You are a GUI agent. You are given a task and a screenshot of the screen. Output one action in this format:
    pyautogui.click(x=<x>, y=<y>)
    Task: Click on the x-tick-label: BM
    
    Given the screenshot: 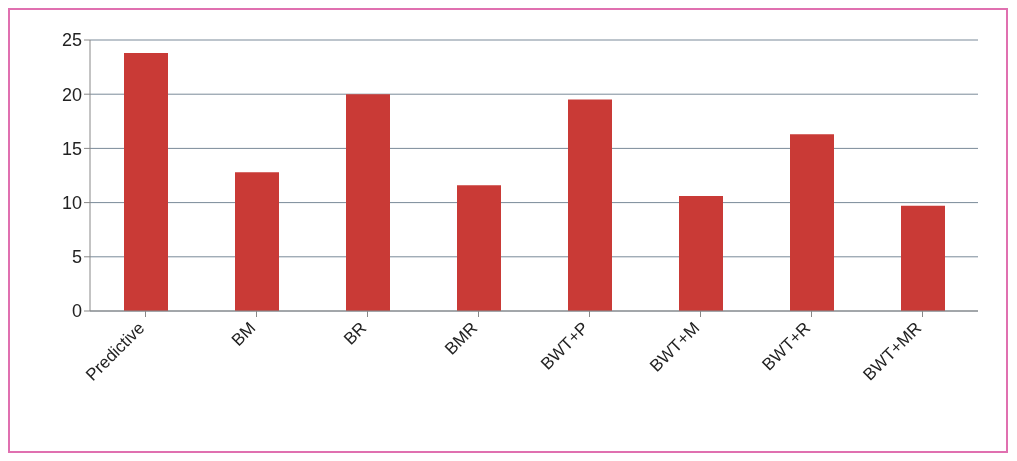 What is the action you would take?
    pyautogui.click(x=243, y=334)
    